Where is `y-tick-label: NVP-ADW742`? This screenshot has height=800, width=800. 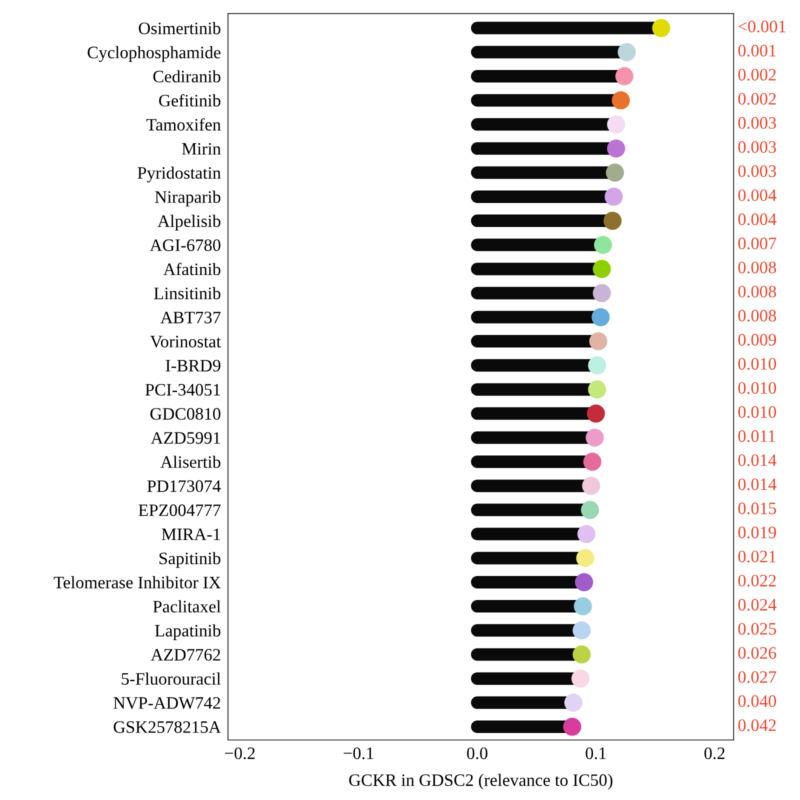
y-tick-label: NVP-ADW742 is located at coordinates (167, 703).